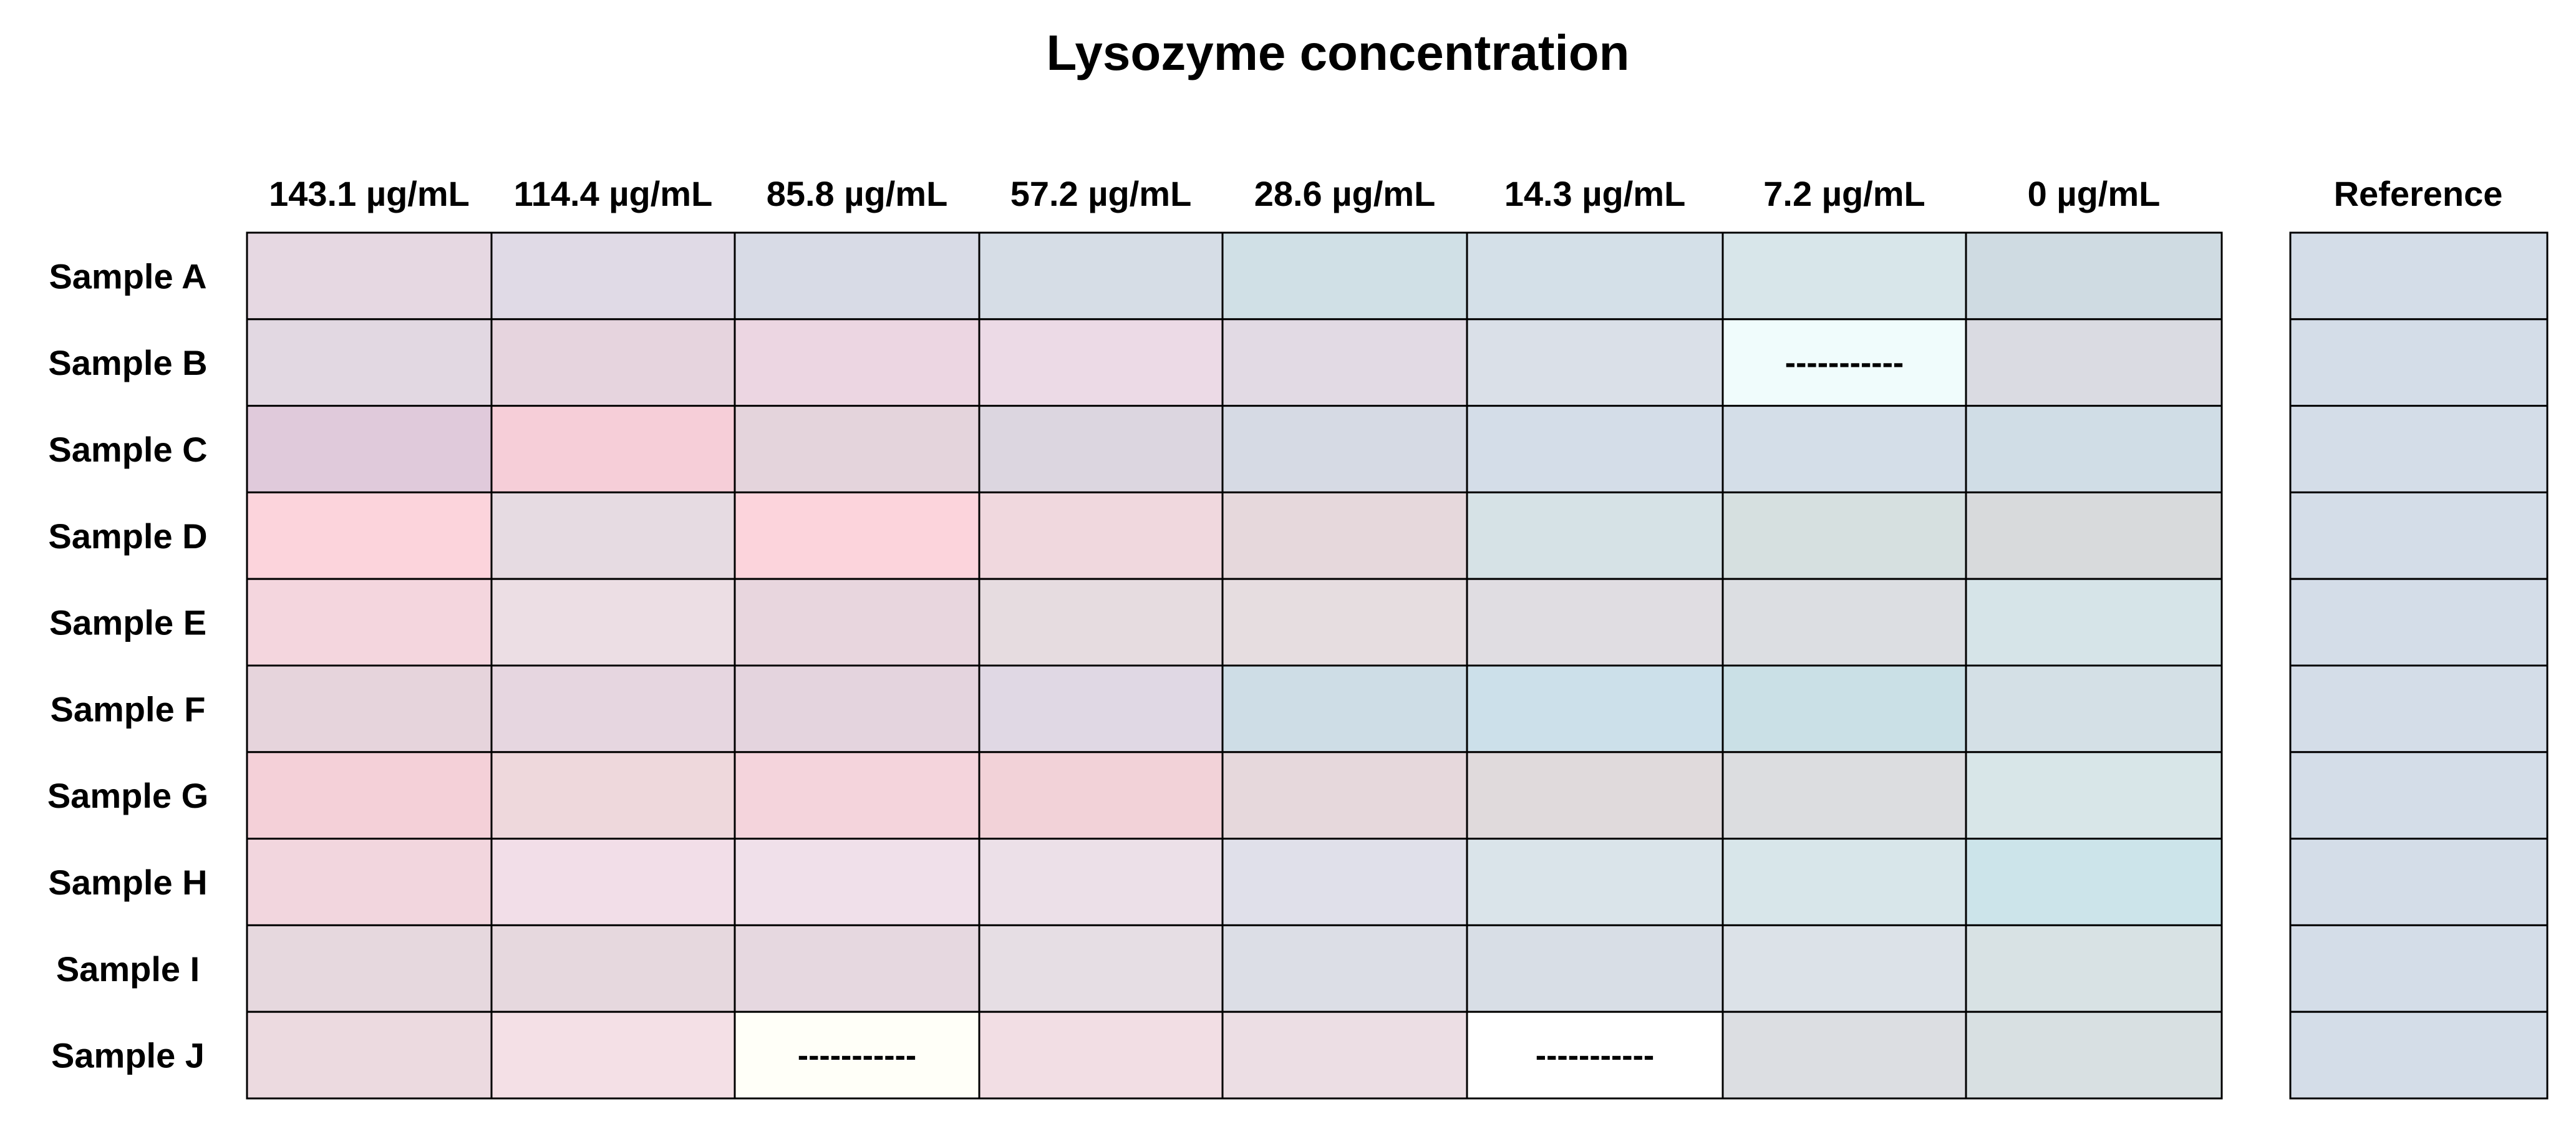 This screenshot has height=1124, width=2576. What do you see at coordinates (1337, 52) in the screenshot?
I see `chart-title: Lysozyme concentration` at bounding box center [1337, 52].